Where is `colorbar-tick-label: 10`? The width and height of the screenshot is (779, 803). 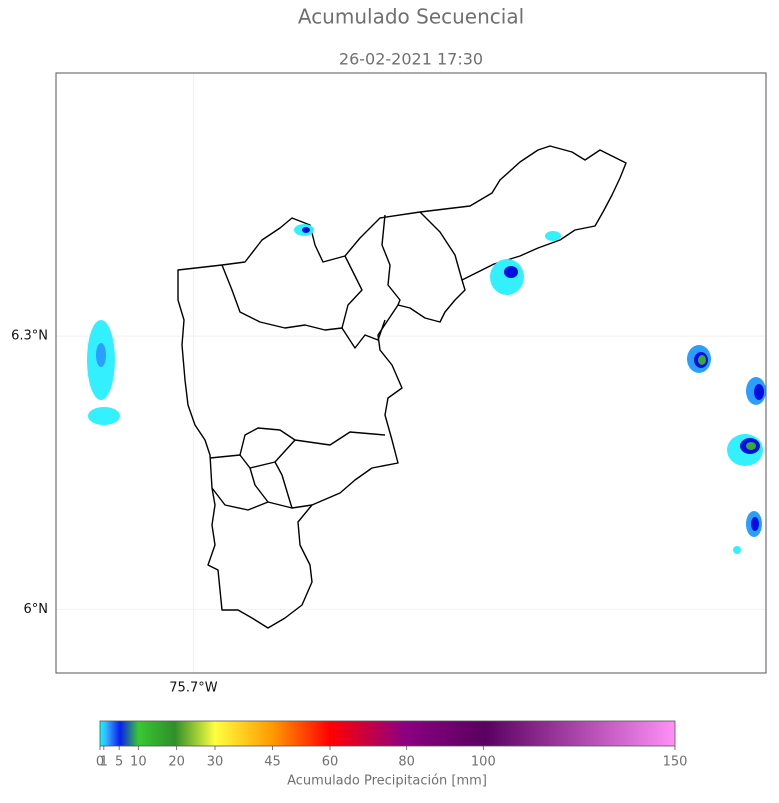 colorbar-tick-label: 10 is located at coordinates (138, 762).